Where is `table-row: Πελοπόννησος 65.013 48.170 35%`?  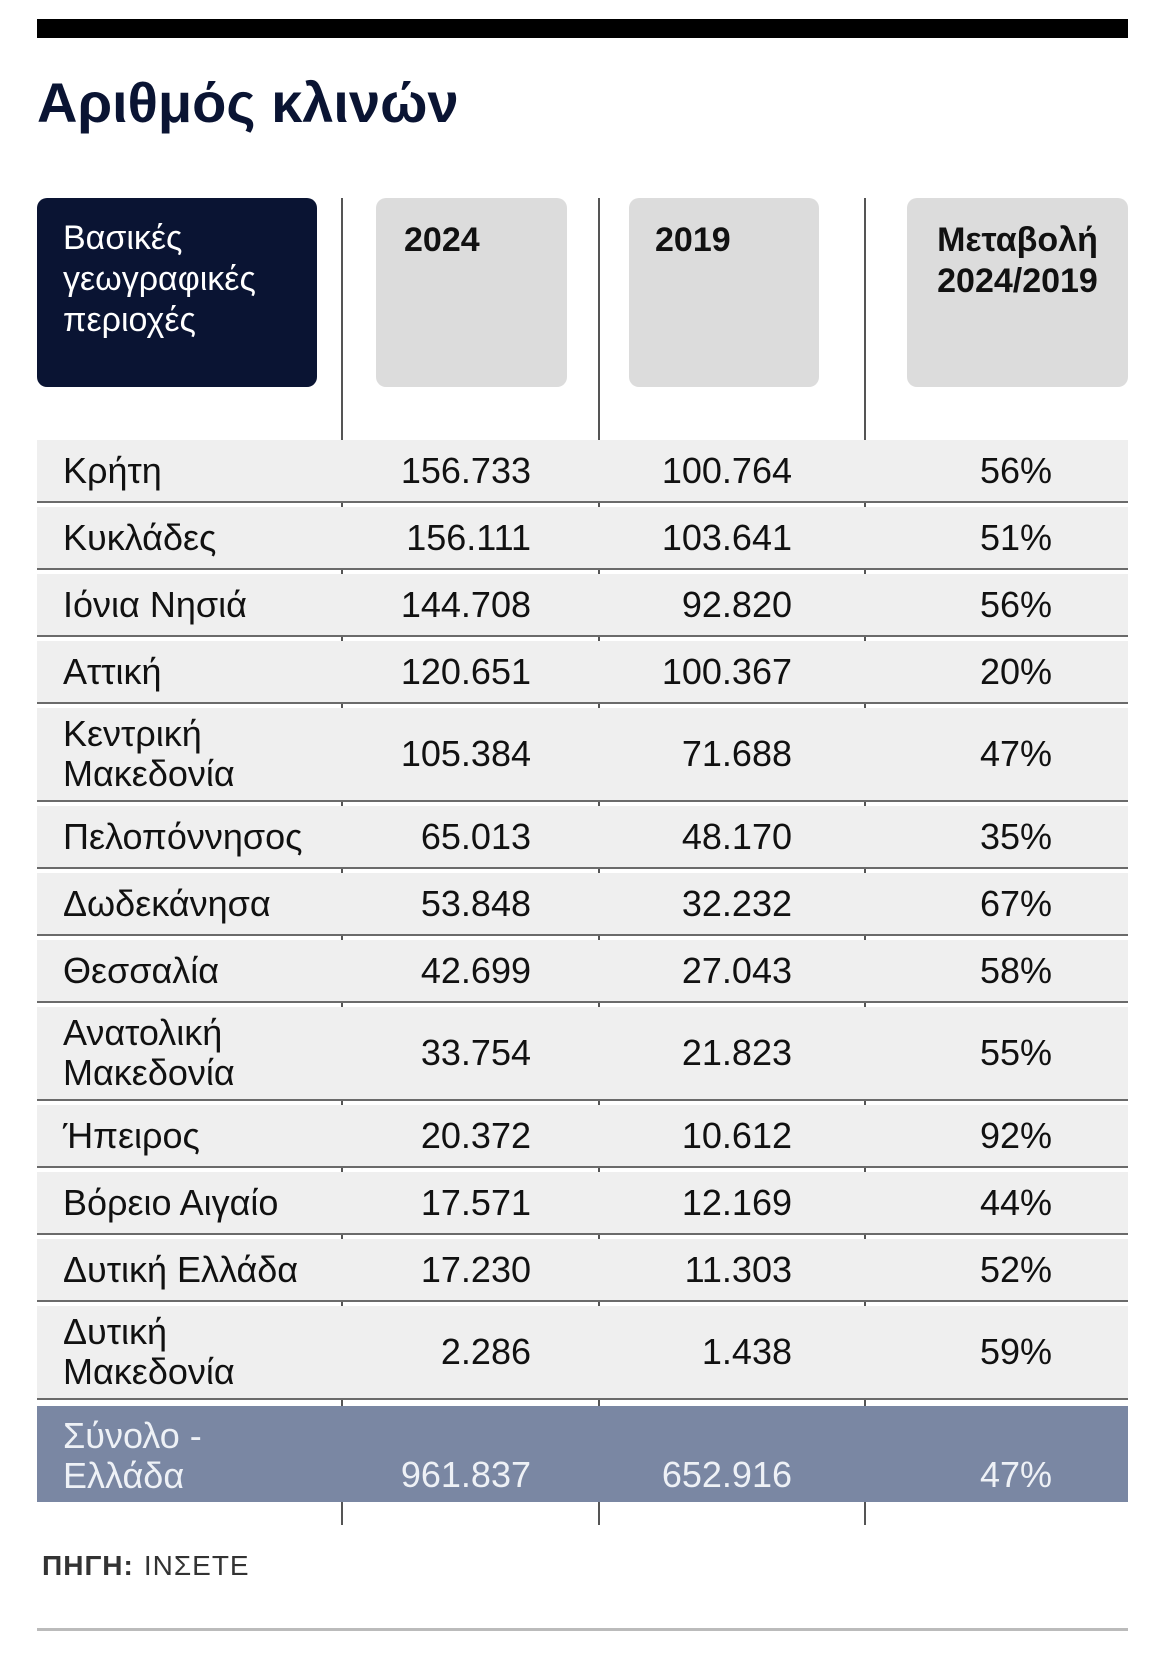
table-row: Πελοπόννησος 65.013 48.170 35% is located at coordinates (582, 837).